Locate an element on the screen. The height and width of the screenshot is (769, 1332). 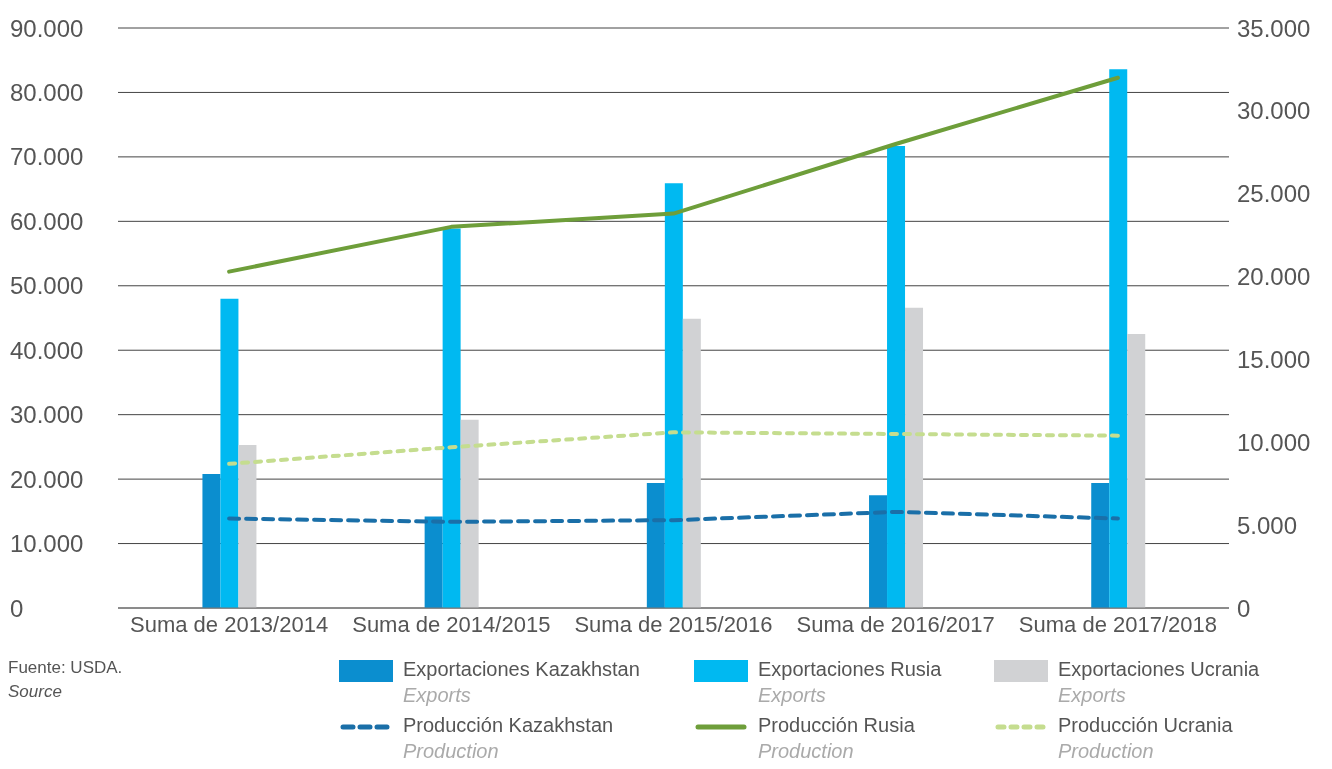
y-tick-label: 10.000 is located at coordinates (47, 544).